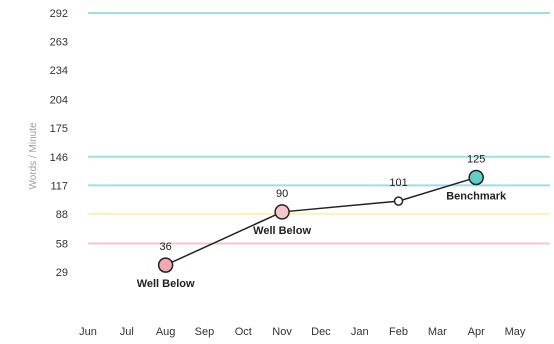 The height and width of the screenshot is (344, 554). I want to click on x-tick-label: Dec, so click(321, 332).